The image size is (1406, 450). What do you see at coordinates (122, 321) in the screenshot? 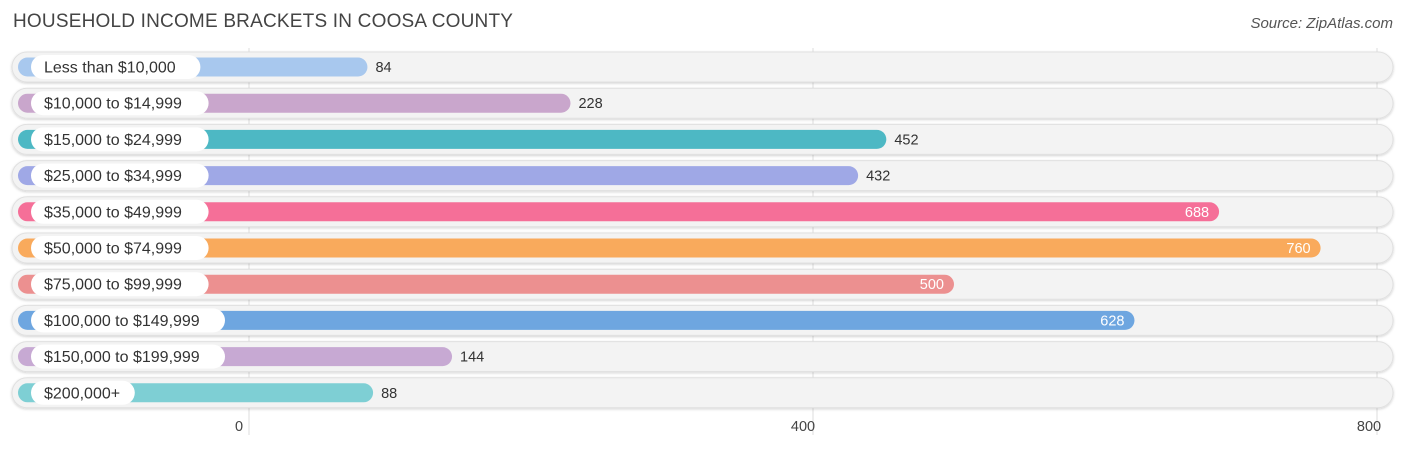
I see `category-label: $100,000 to $149,999` at bounding box center [122, 321].